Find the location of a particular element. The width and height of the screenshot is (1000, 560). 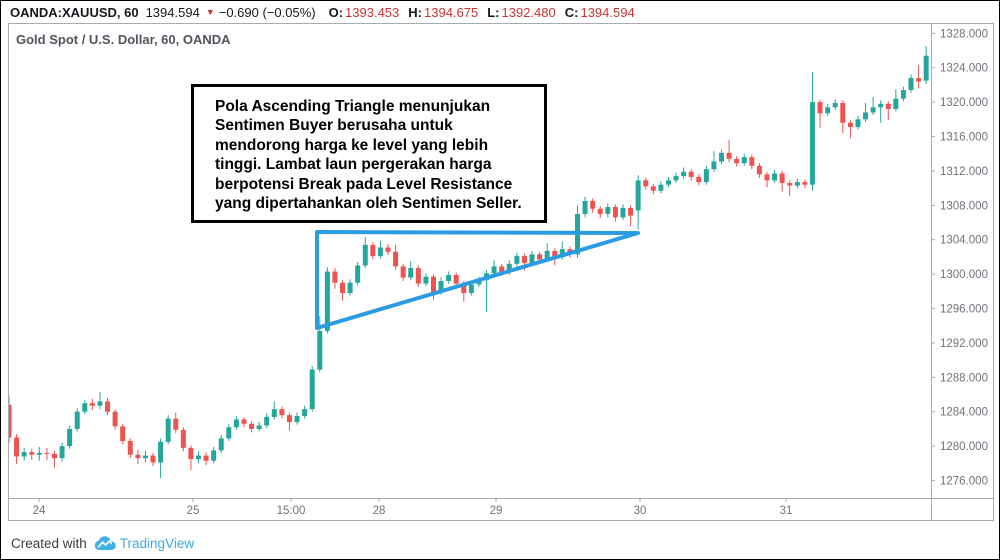

price-tick-label: 1284.000 is located at coordinates (964, 413).